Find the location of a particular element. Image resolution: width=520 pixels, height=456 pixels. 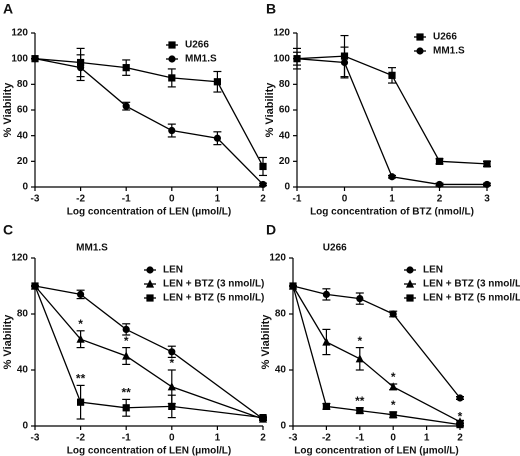

x-axis-label: Log concentration of BTZ (nmol/L) is located at coordinates (392, 212).